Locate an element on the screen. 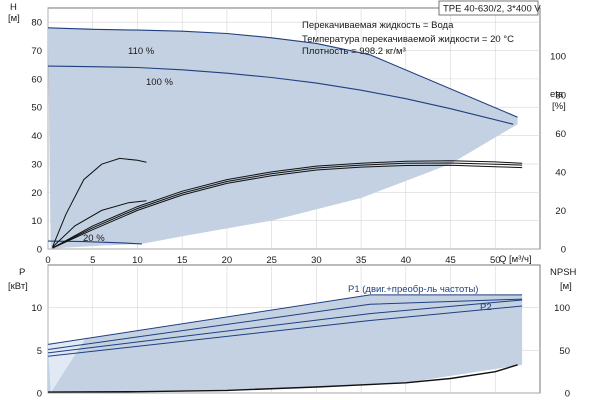  y-tick-label: 70 is located at coordinates (36, 51).